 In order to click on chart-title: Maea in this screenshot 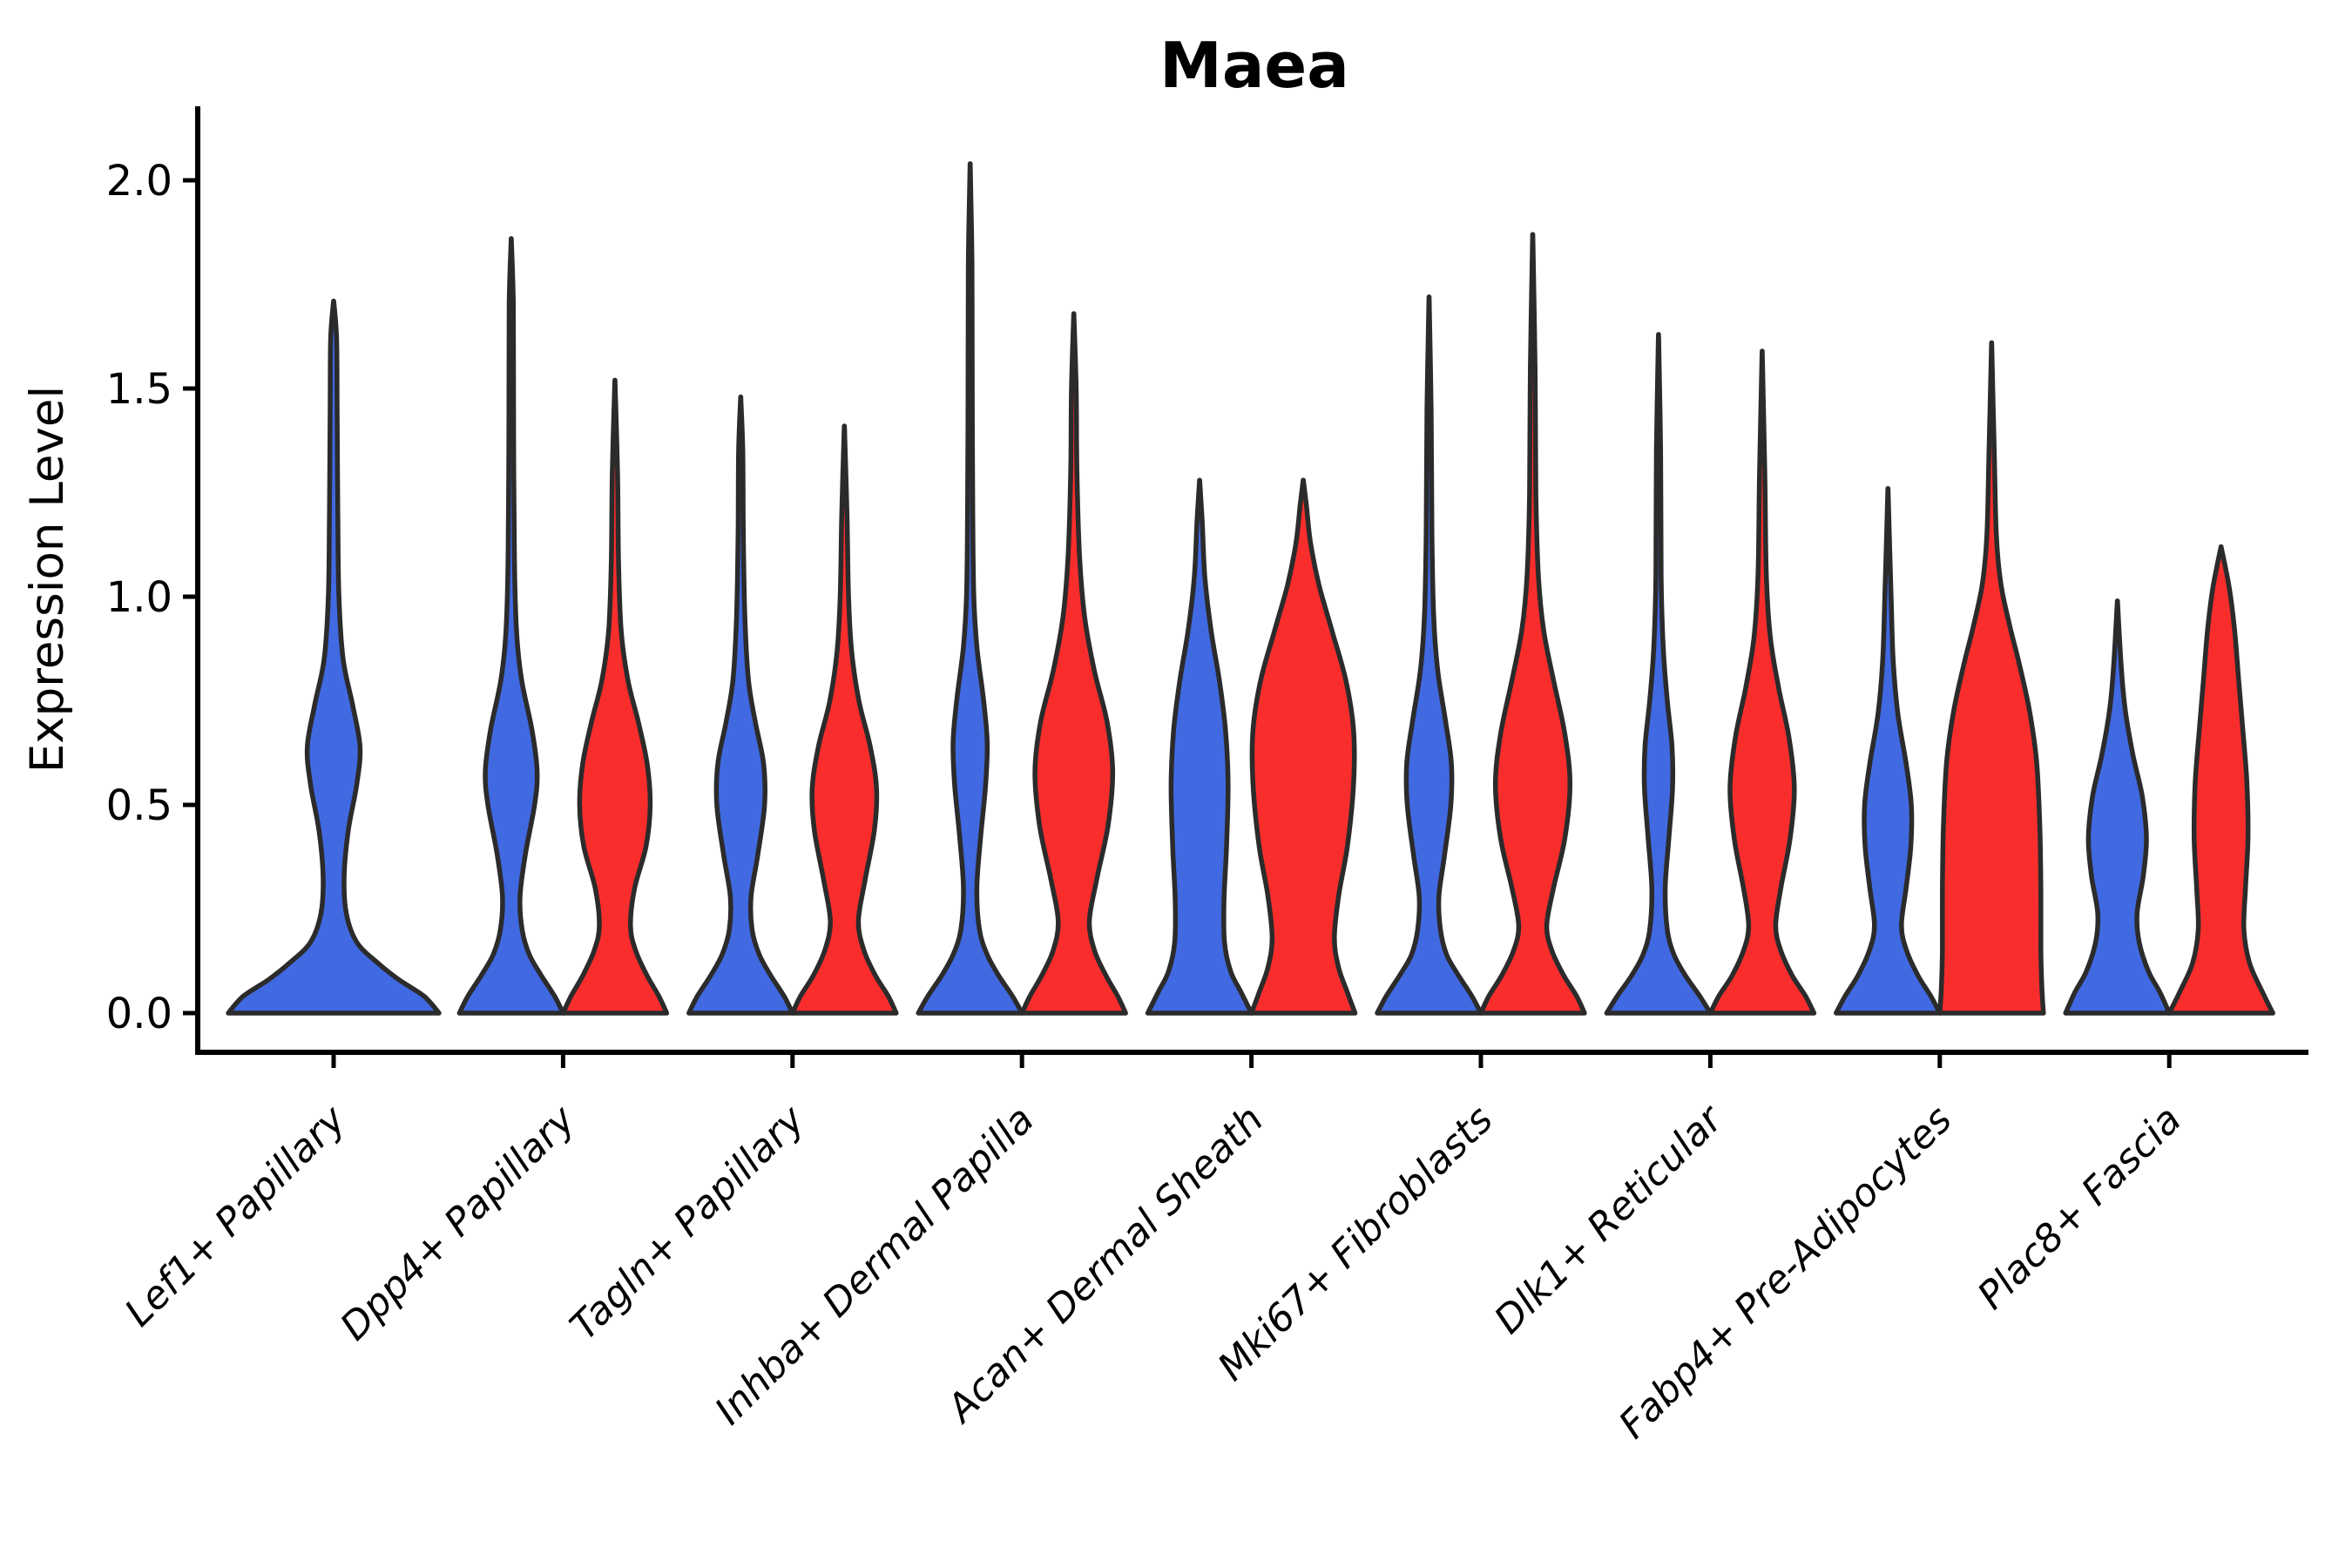, I will do `click(1254, 66)`.